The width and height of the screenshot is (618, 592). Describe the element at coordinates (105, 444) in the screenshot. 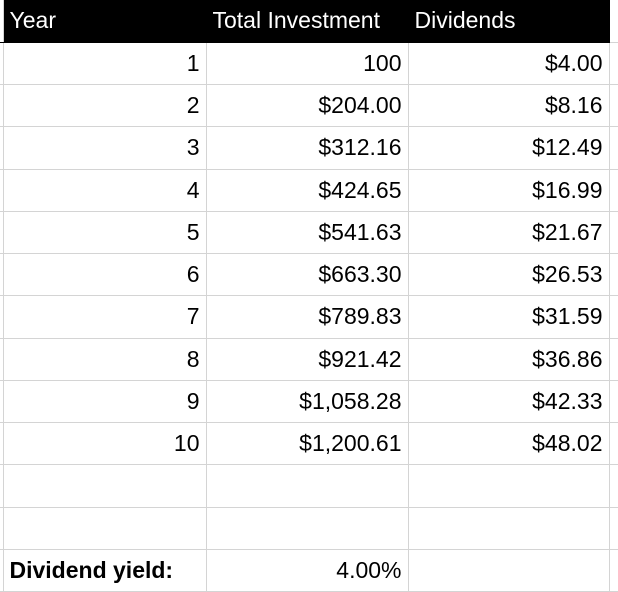

I see `cell-year: 10` at that location.